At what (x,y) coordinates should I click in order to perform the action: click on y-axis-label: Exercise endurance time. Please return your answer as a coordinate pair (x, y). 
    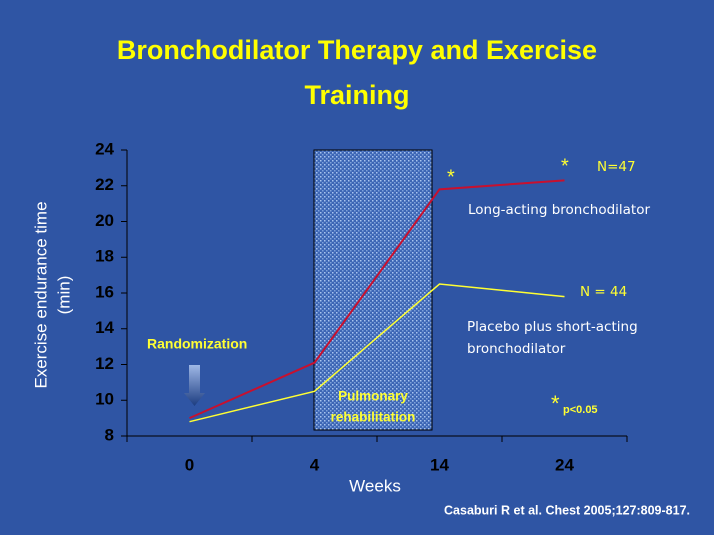
    Looking at the image, I should click on (40, 294).